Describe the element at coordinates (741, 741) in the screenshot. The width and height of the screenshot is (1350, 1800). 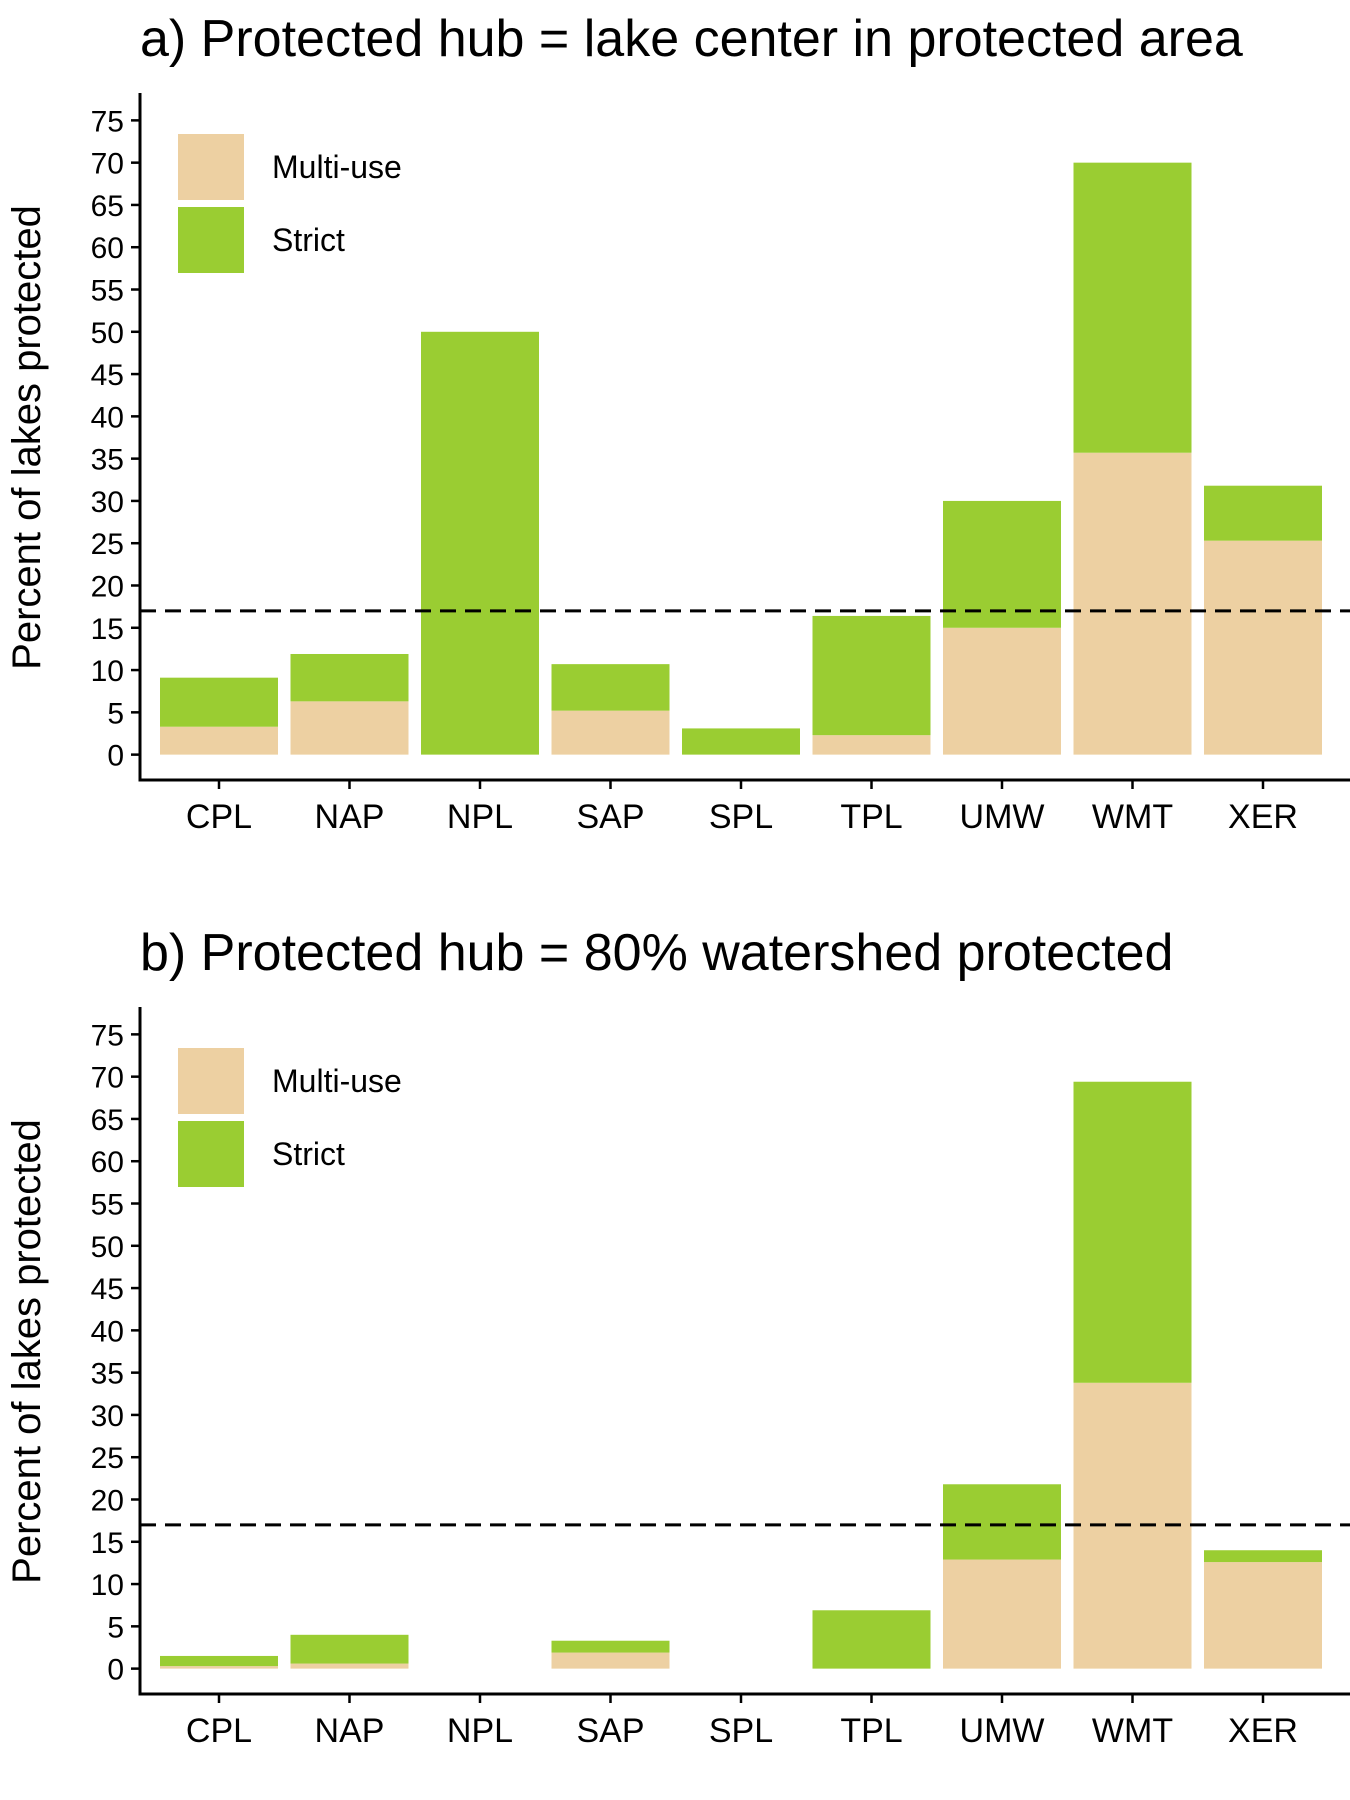
I see `bar-strict-spl` at that location.